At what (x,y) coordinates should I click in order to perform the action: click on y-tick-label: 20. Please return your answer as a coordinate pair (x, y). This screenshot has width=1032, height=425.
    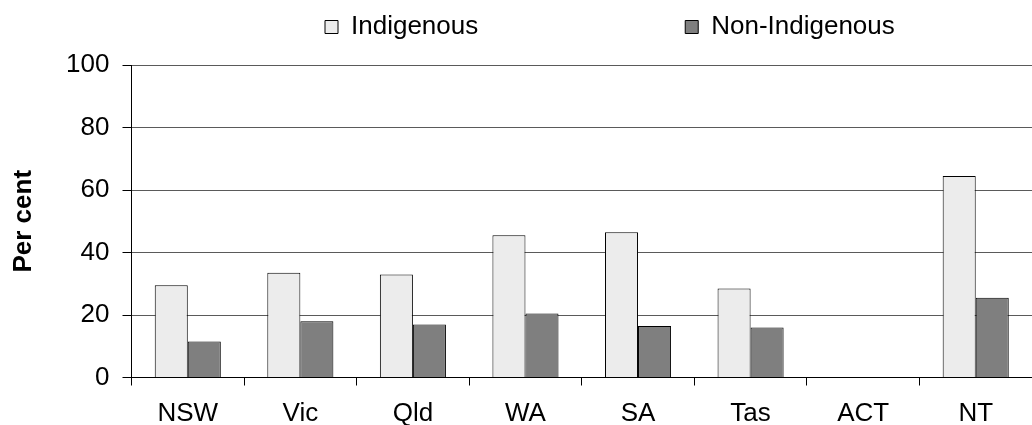
    Looking at the image, I should click on (95, 313).